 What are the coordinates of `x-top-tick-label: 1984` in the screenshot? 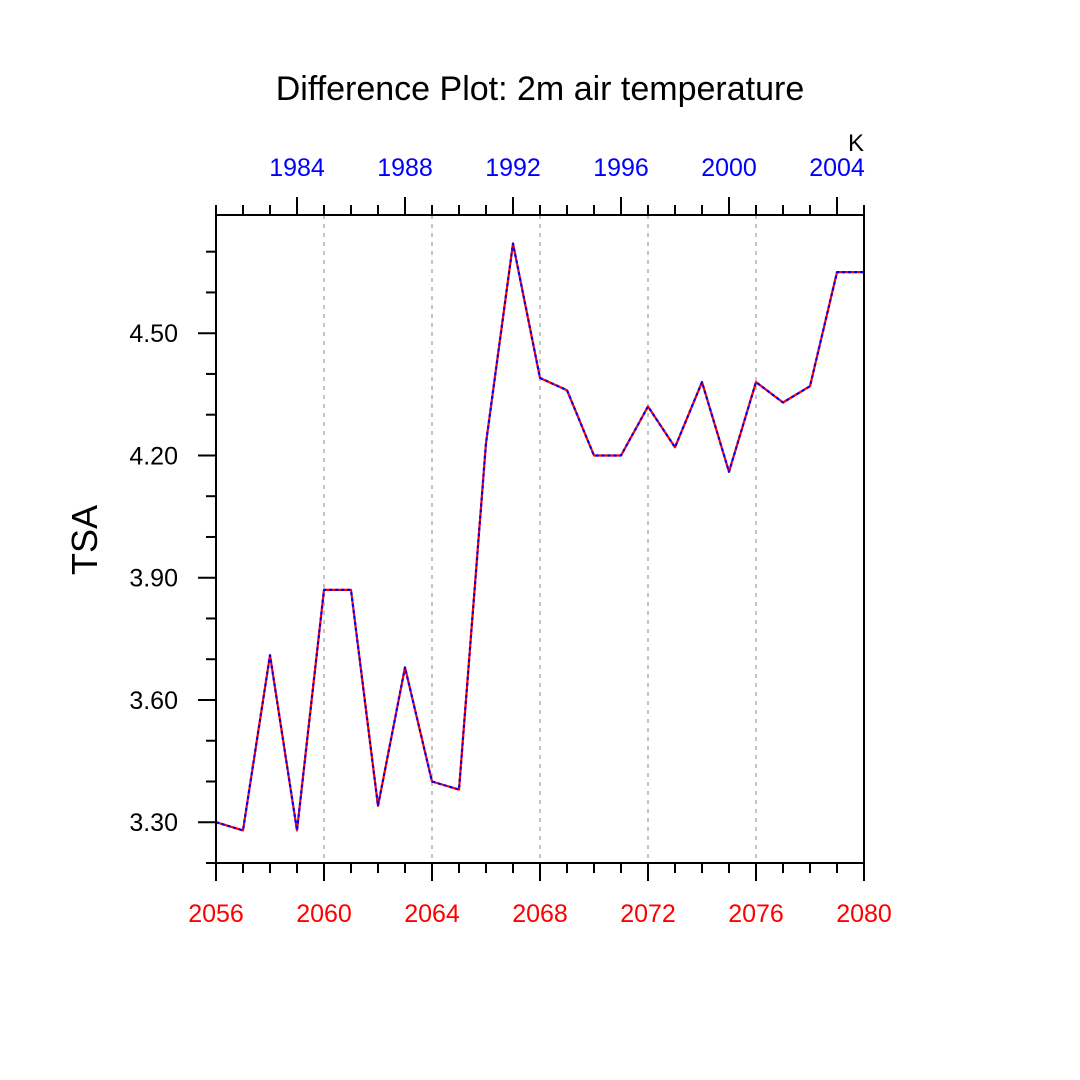 It's located at (297, 168).